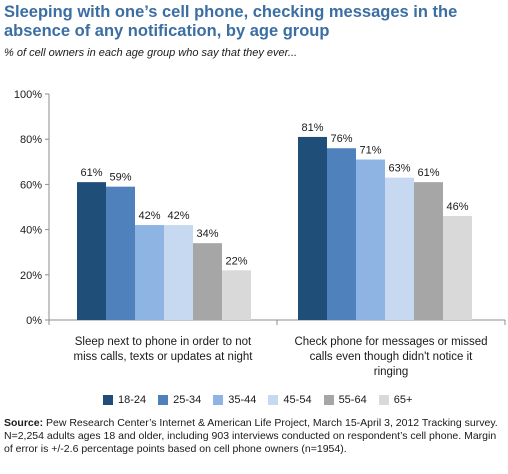 The width and height of the screenshot is (508, 474). I want to click on legend-item-18-24: 18-24, so click(124, 400).